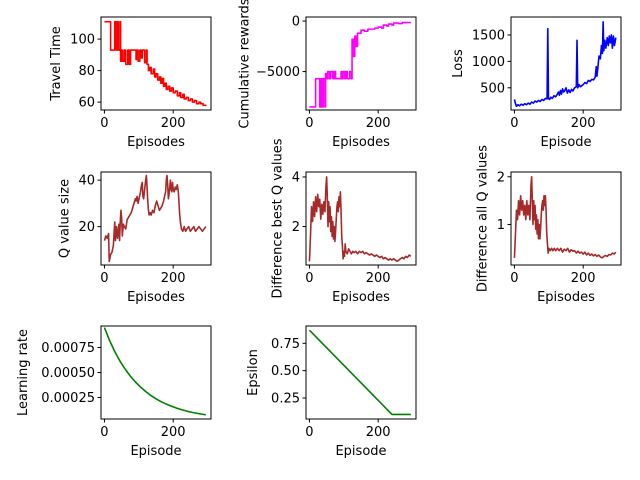 Image resolution: width=640 pixels, height=480 pixels. Describe the element at coordinates (156, 142) in the screenshot. I see `x-axis-label-1: Episodes` at that location.